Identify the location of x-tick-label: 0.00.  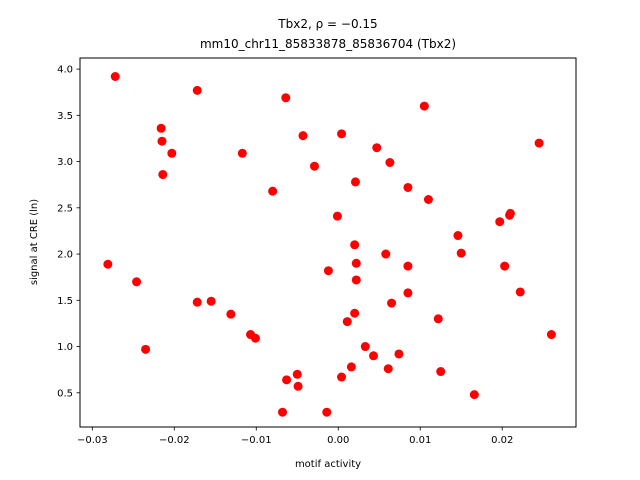
(338, 440).